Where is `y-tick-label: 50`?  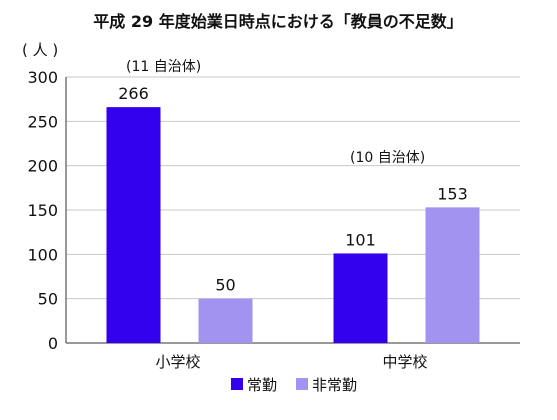
y-tick-label: 50 is located at coordinates (48, 299).